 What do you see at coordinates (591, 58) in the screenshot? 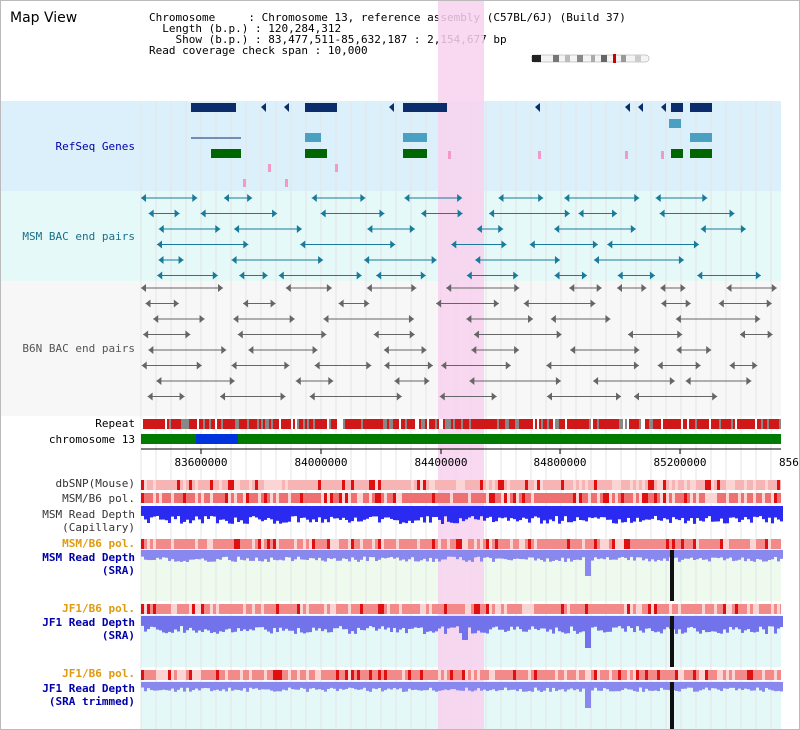
I see `chromosome-ideogram` at bounding box center [591, 58].